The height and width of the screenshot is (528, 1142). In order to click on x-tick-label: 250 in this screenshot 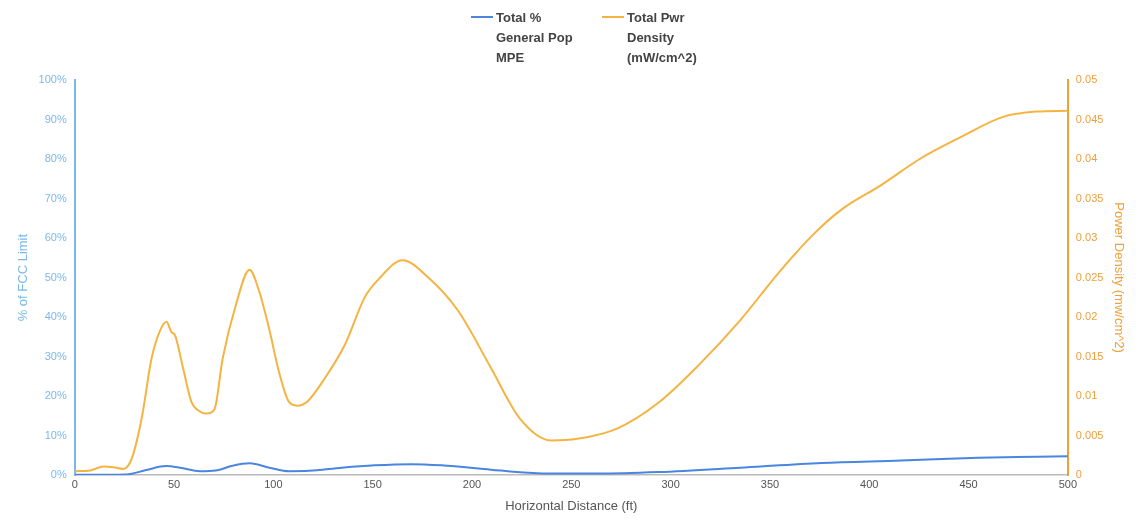, I will do `click(571, 483)`.